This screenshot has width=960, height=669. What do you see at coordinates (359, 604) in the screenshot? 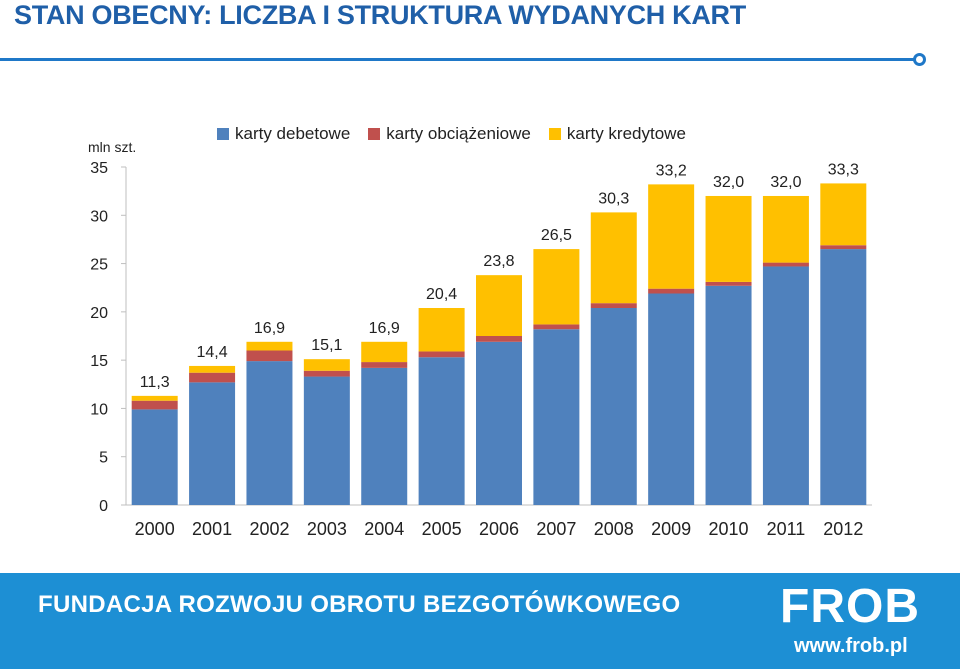
I see `footer-organization-name: FUNDACJA ROZWOJU OBROTU BEZGOTÓWKOWEGO` at bounding box center [359, 604].